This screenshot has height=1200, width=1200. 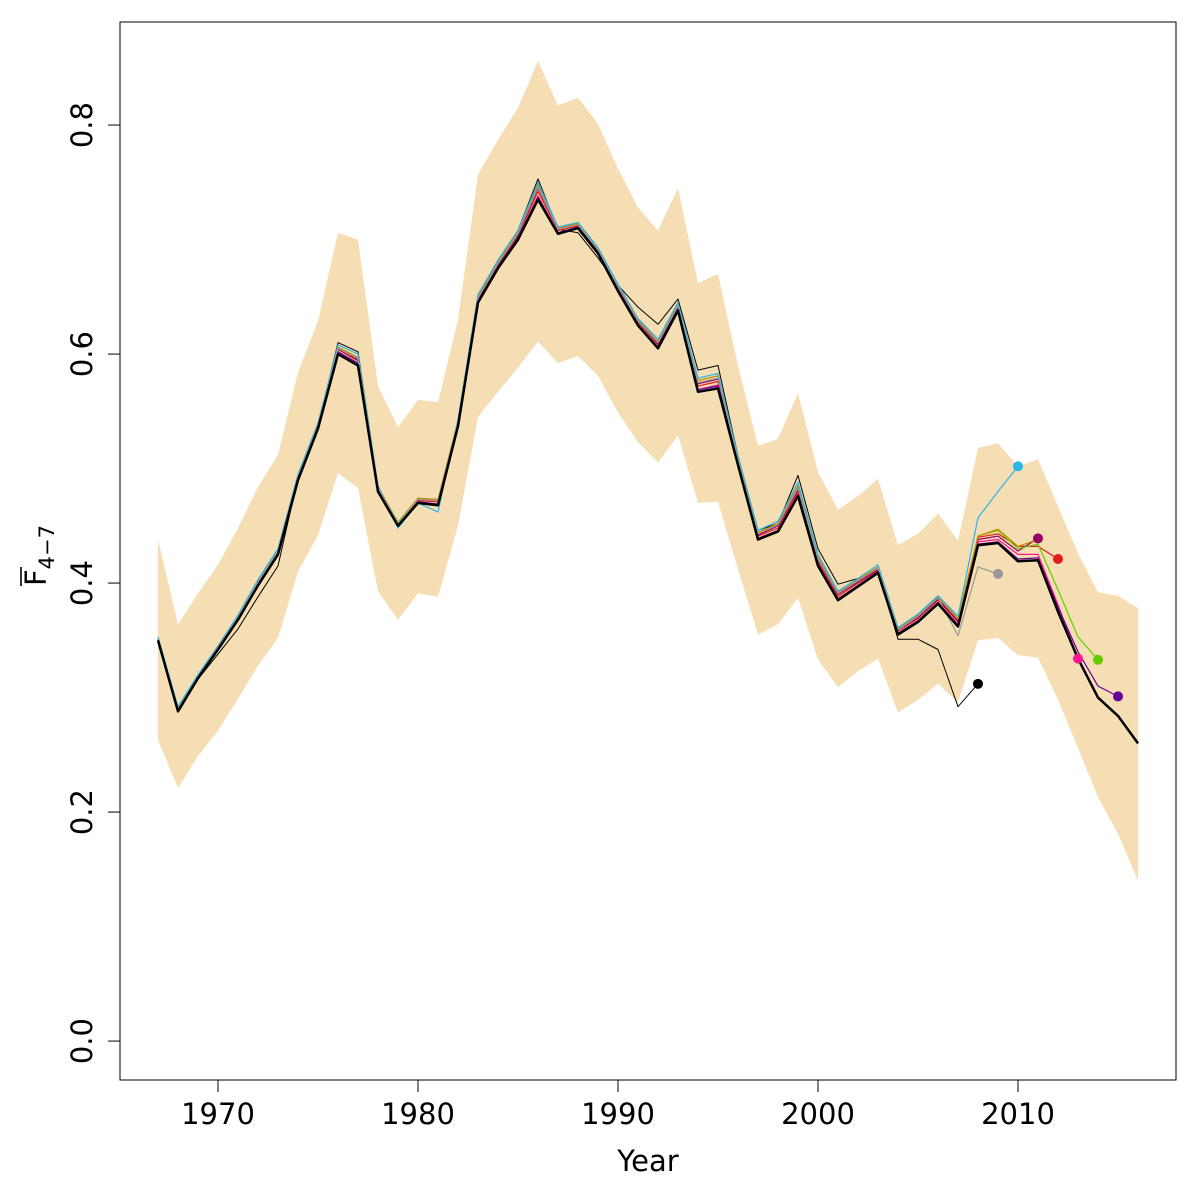 What do you see at coordinates (818, 1114) in the screenshot?
I see `x-tick-label-3: 2000` at bounding box center [818, 1114].